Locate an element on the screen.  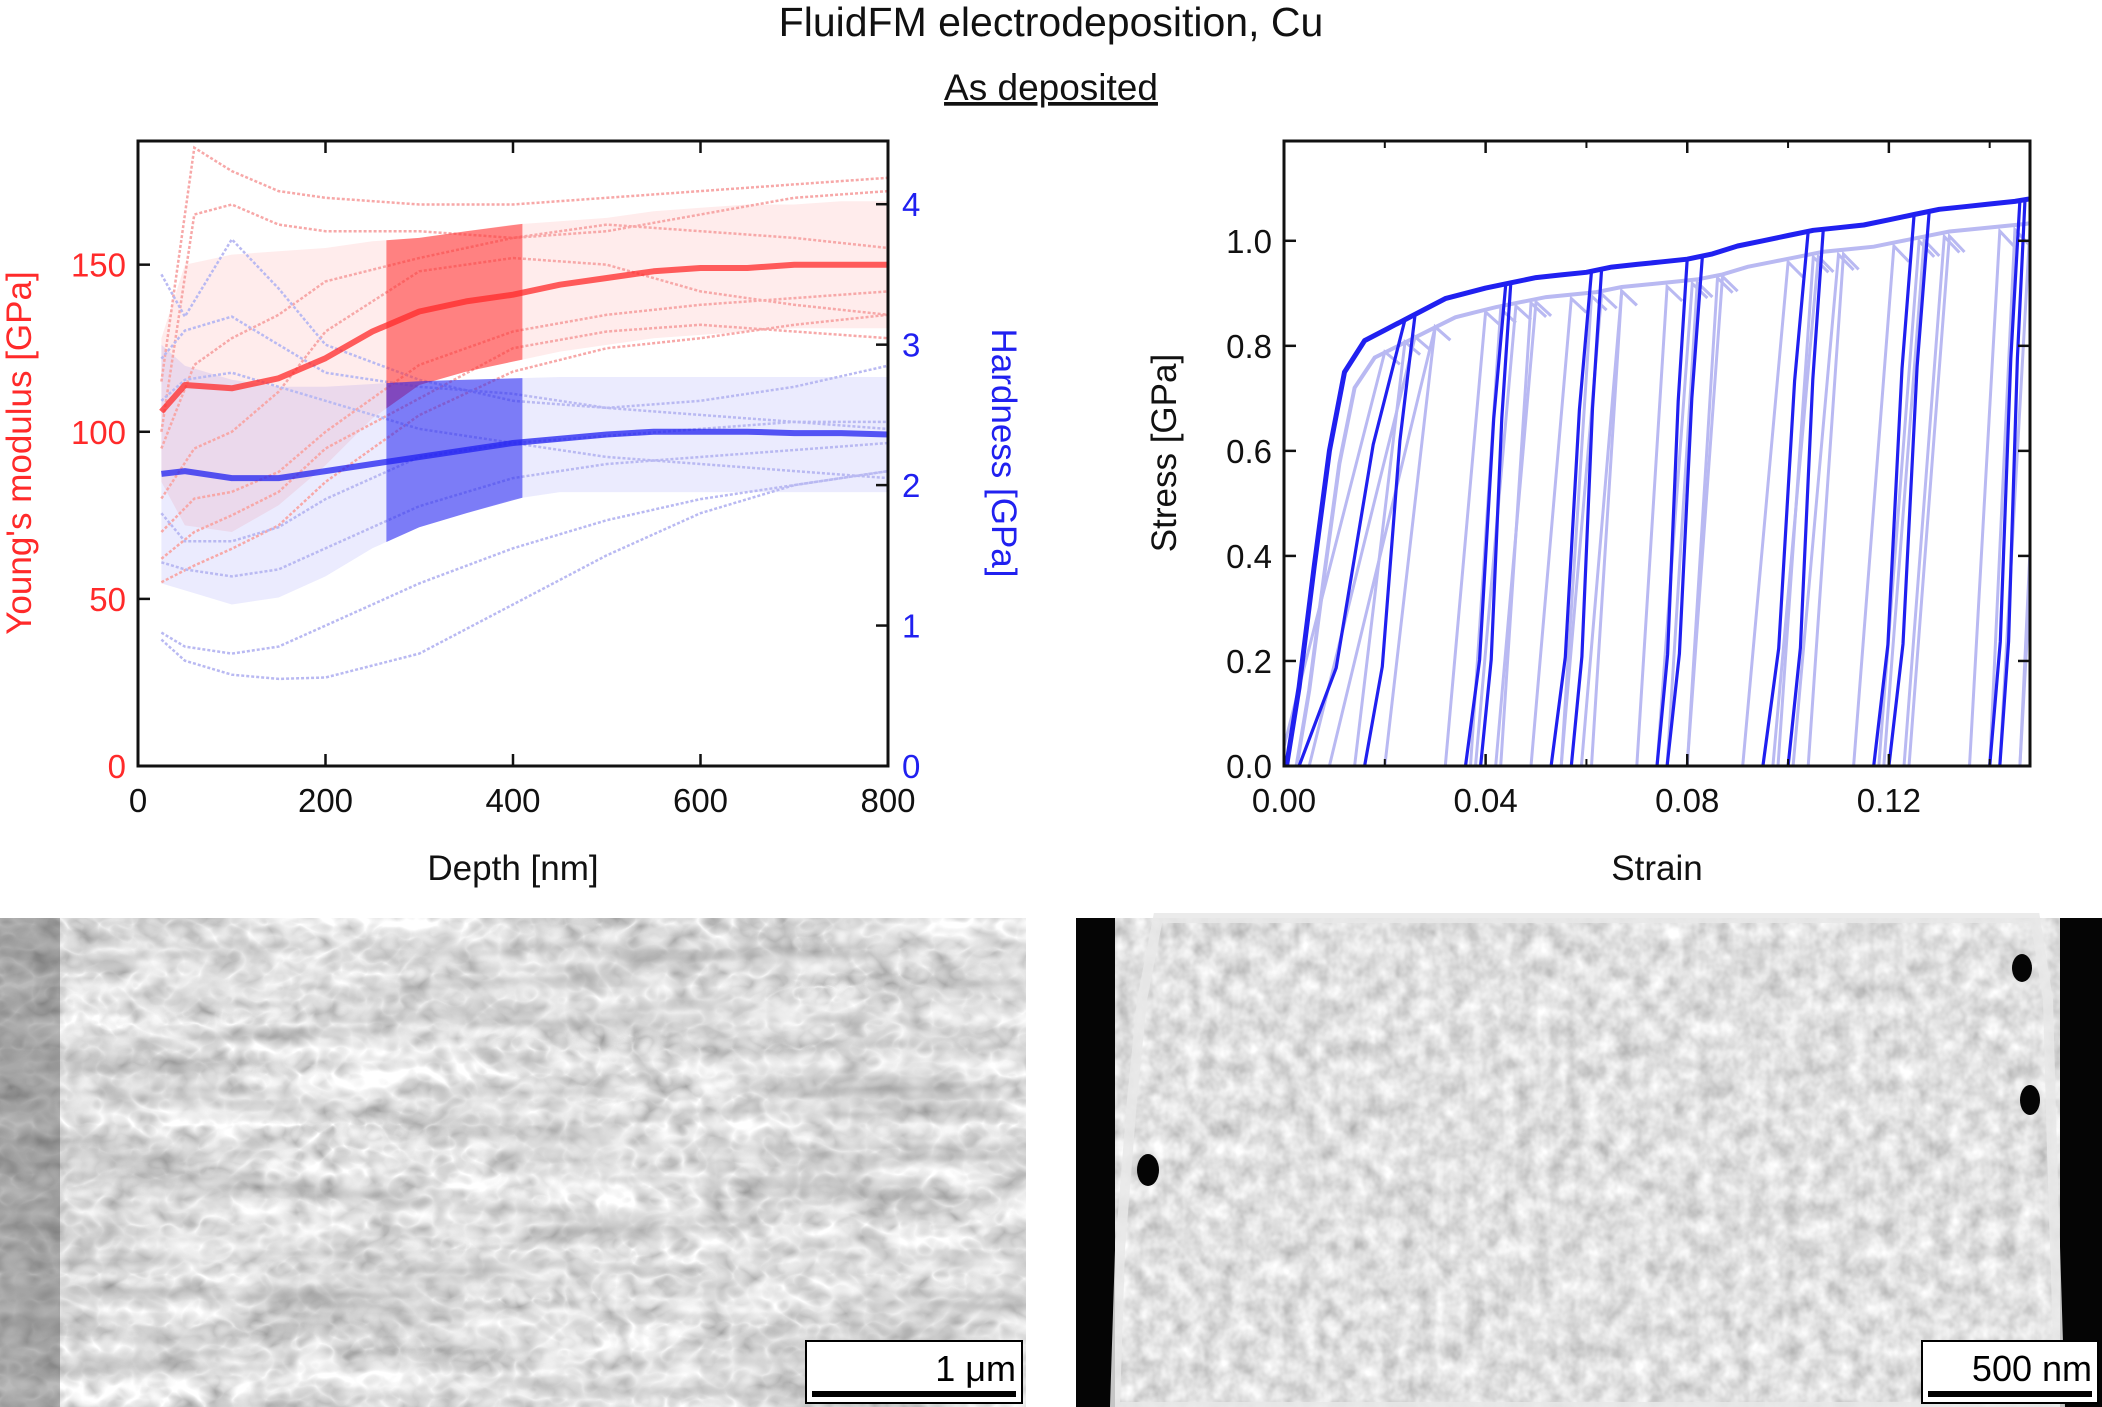
micrograph-left-shade is located at coordinates (30, 1162).